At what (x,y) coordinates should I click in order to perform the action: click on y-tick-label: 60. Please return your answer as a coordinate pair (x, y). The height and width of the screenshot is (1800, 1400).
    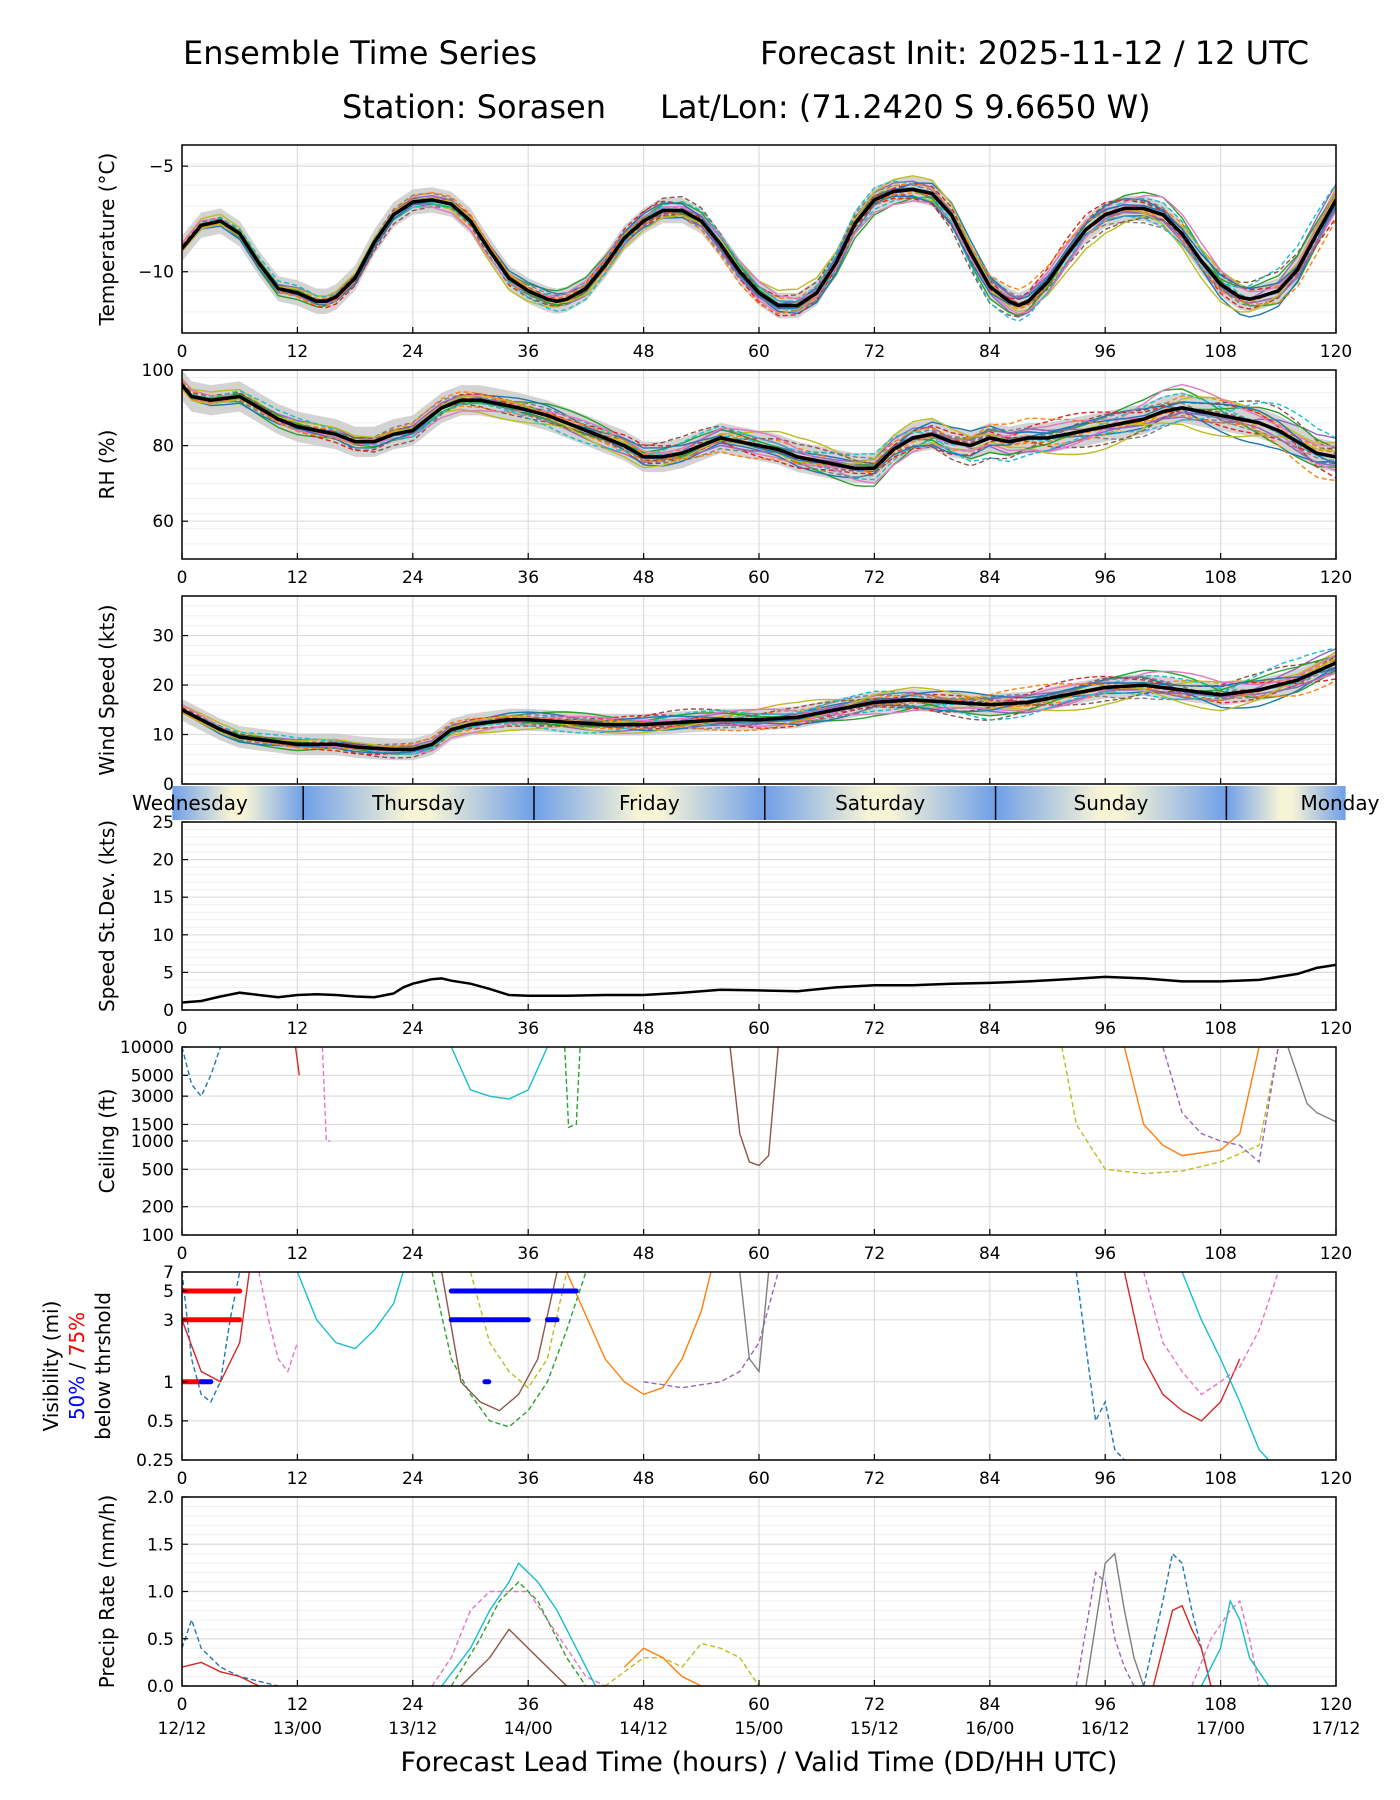
    Looking at the image, I should click on (163, 522).